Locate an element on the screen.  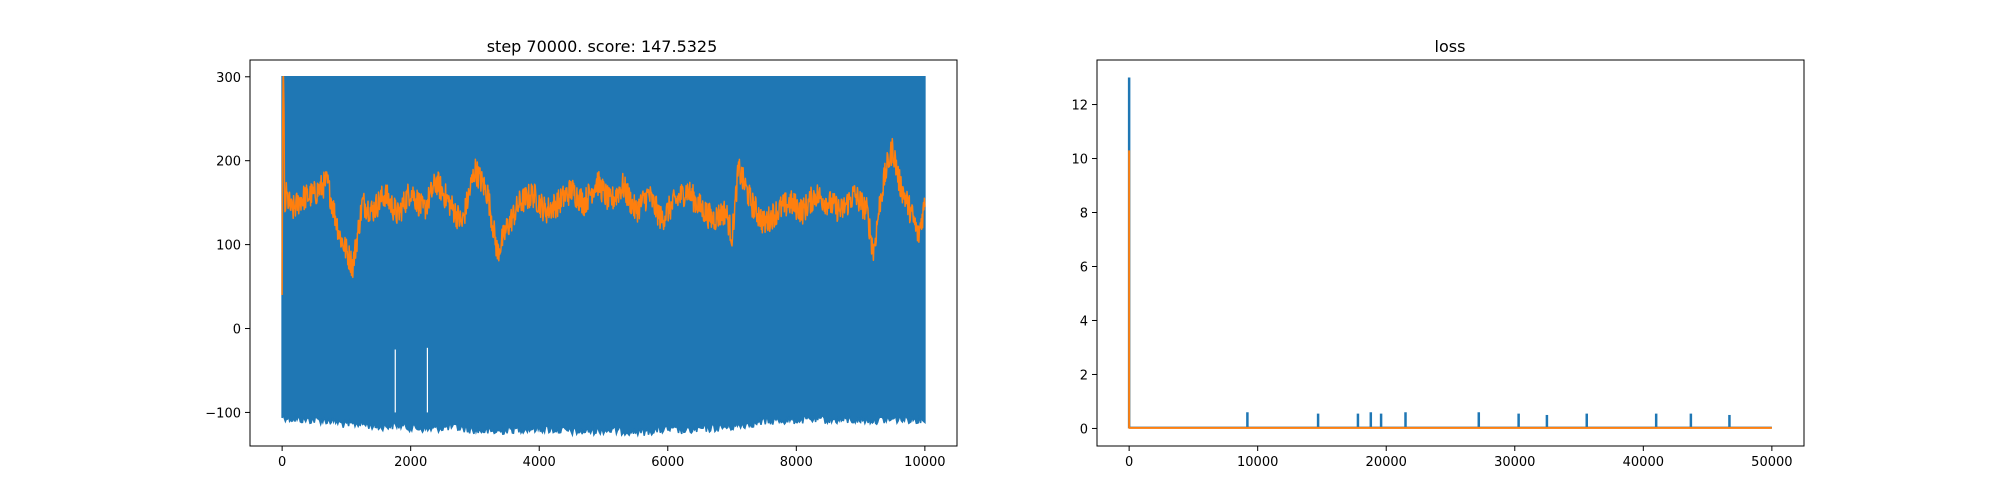
loss-chart-ytick-label: 12 is located at coordinates (1079, 106).